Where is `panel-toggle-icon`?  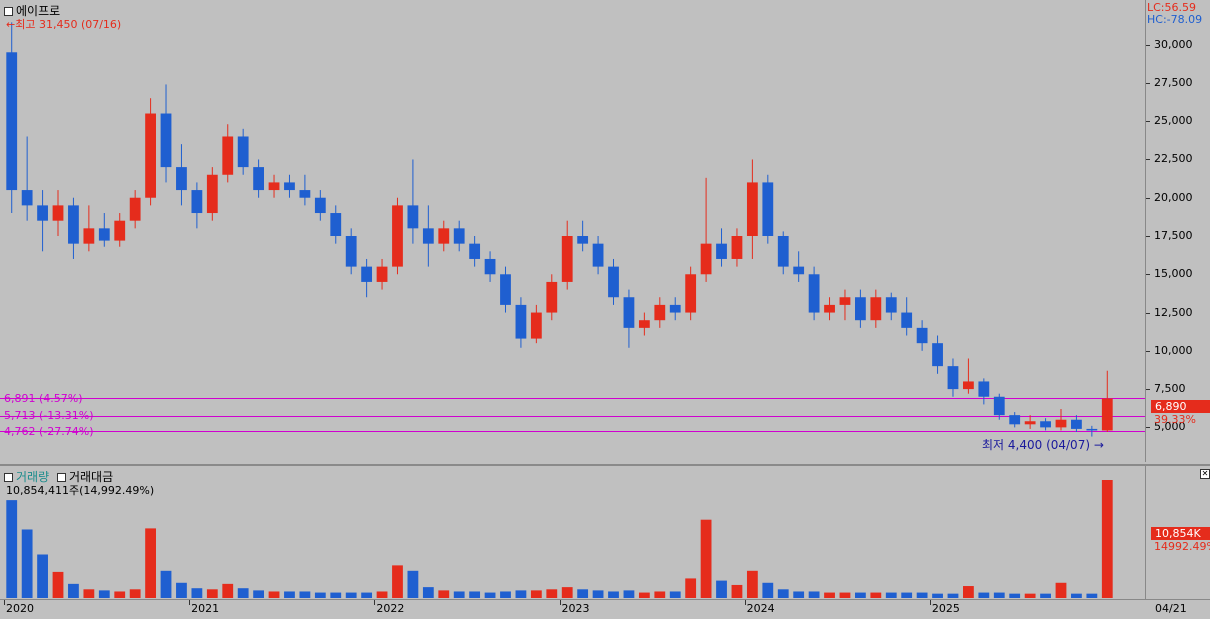 panel-toggle-icon is located at coordinates (8, 11).